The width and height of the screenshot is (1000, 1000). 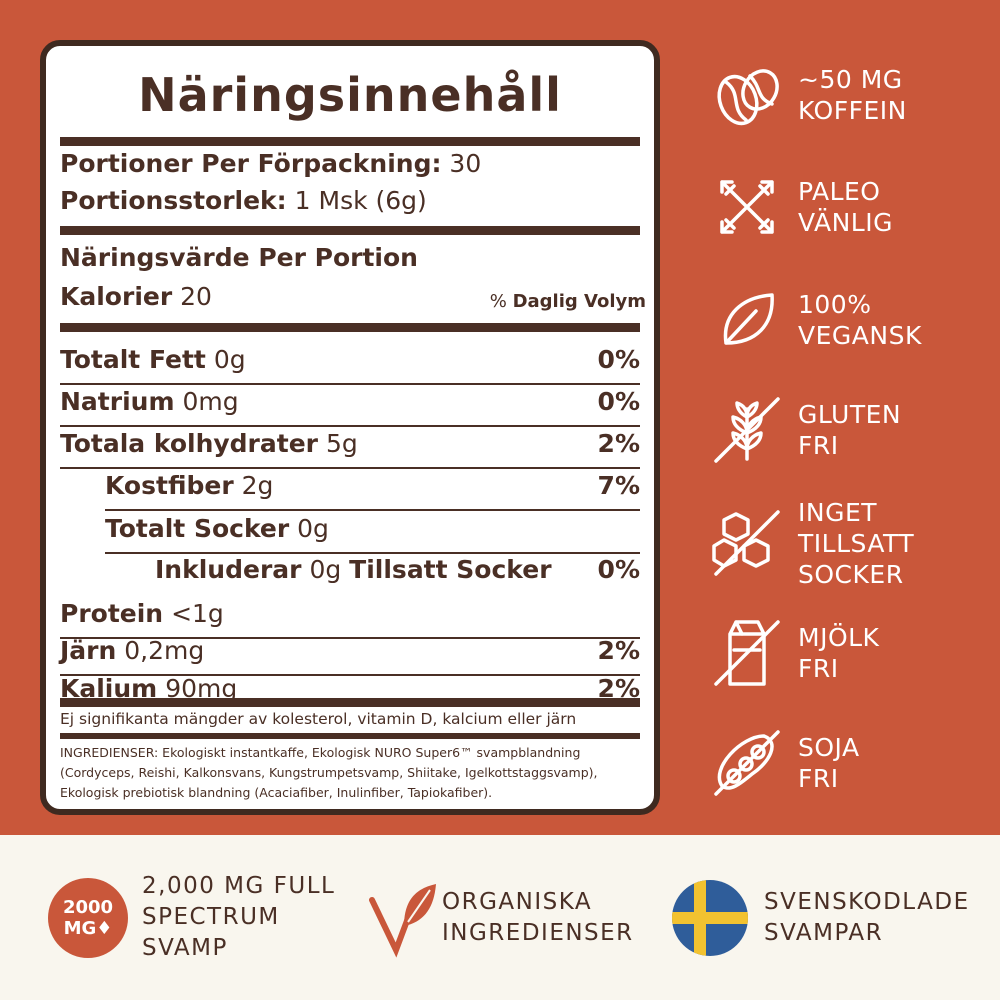 I want to click on nutrient-row: Totala kolhydrater 5g 2%, so click(x=350, y=443).